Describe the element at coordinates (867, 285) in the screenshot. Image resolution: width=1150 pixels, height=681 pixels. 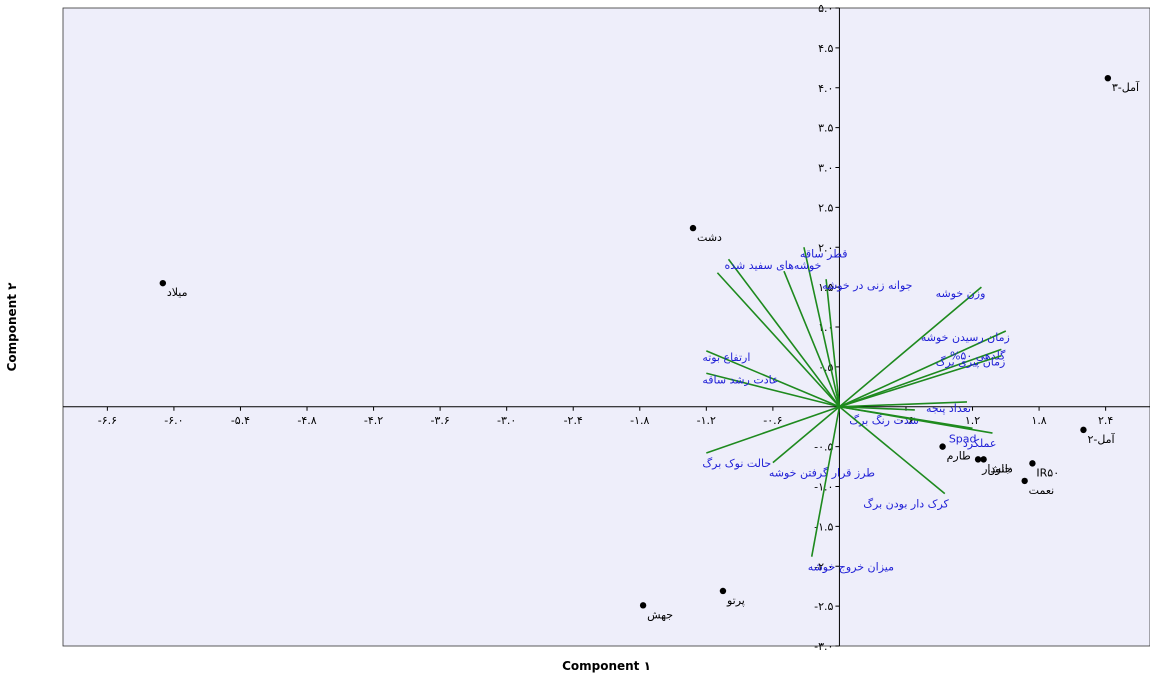
I see `loading-label: جوانه زنی در خوشه` at that location.